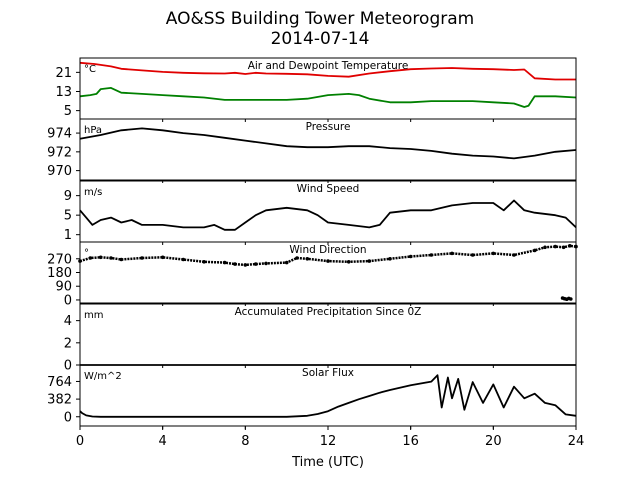 The height and width of the screenshot is (480, 640). Describe the element at coordinates (163, 441) in the screenshot. I see `x-tick-label: 4` at that location.